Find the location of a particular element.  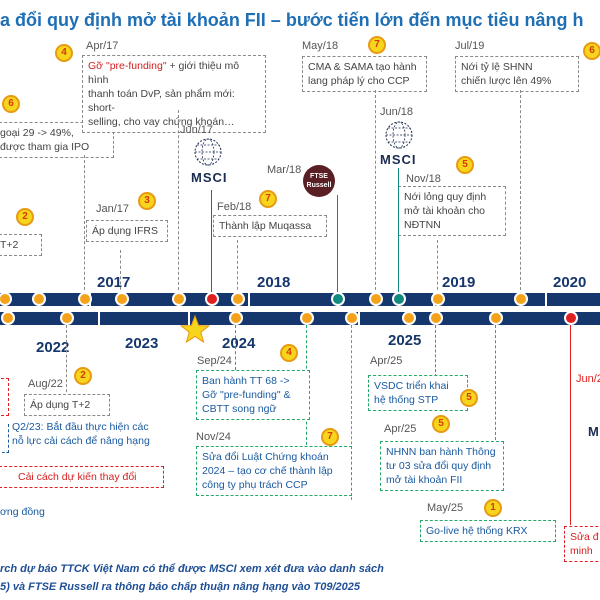

badge-3: 3 is located at coordinates (147, 201).